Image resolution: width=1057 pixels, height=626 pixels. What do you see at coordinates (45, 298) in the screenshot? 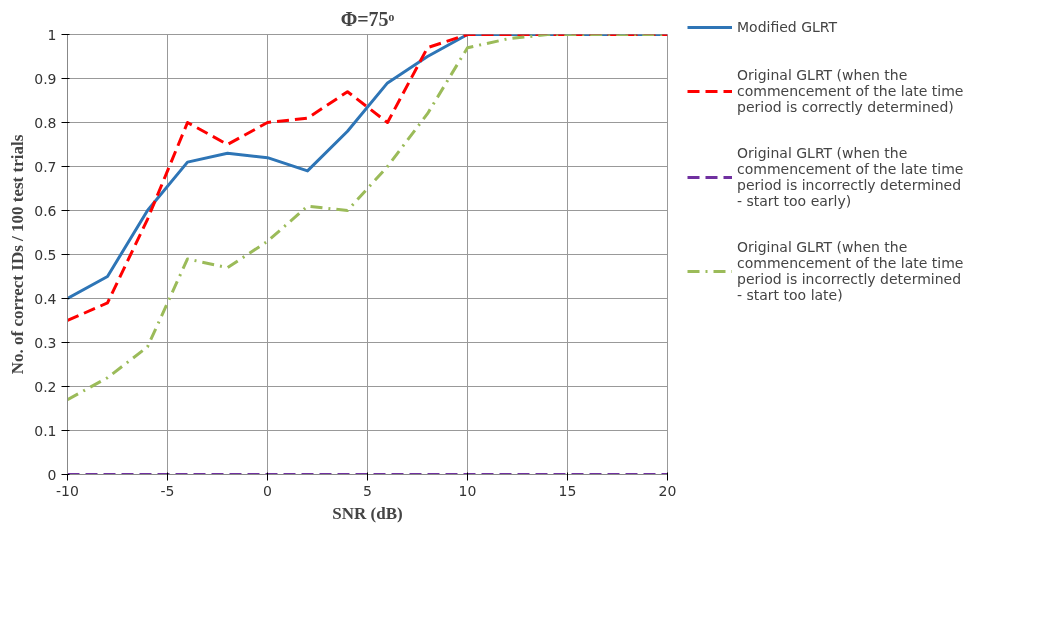
I see `y-tick-label: 0.4` at bounding box center [45, 298].